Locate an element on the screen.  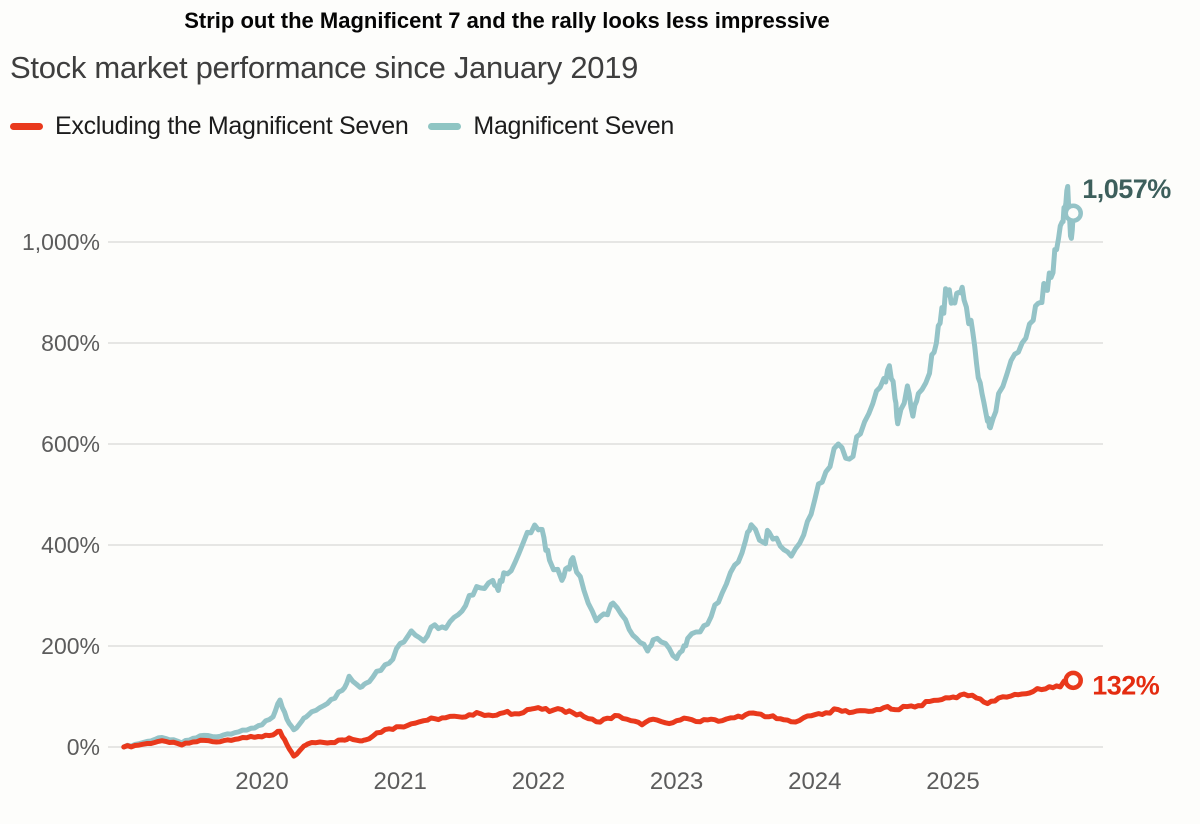
y-tick-label: 600% is located at coordinates (70, 444).